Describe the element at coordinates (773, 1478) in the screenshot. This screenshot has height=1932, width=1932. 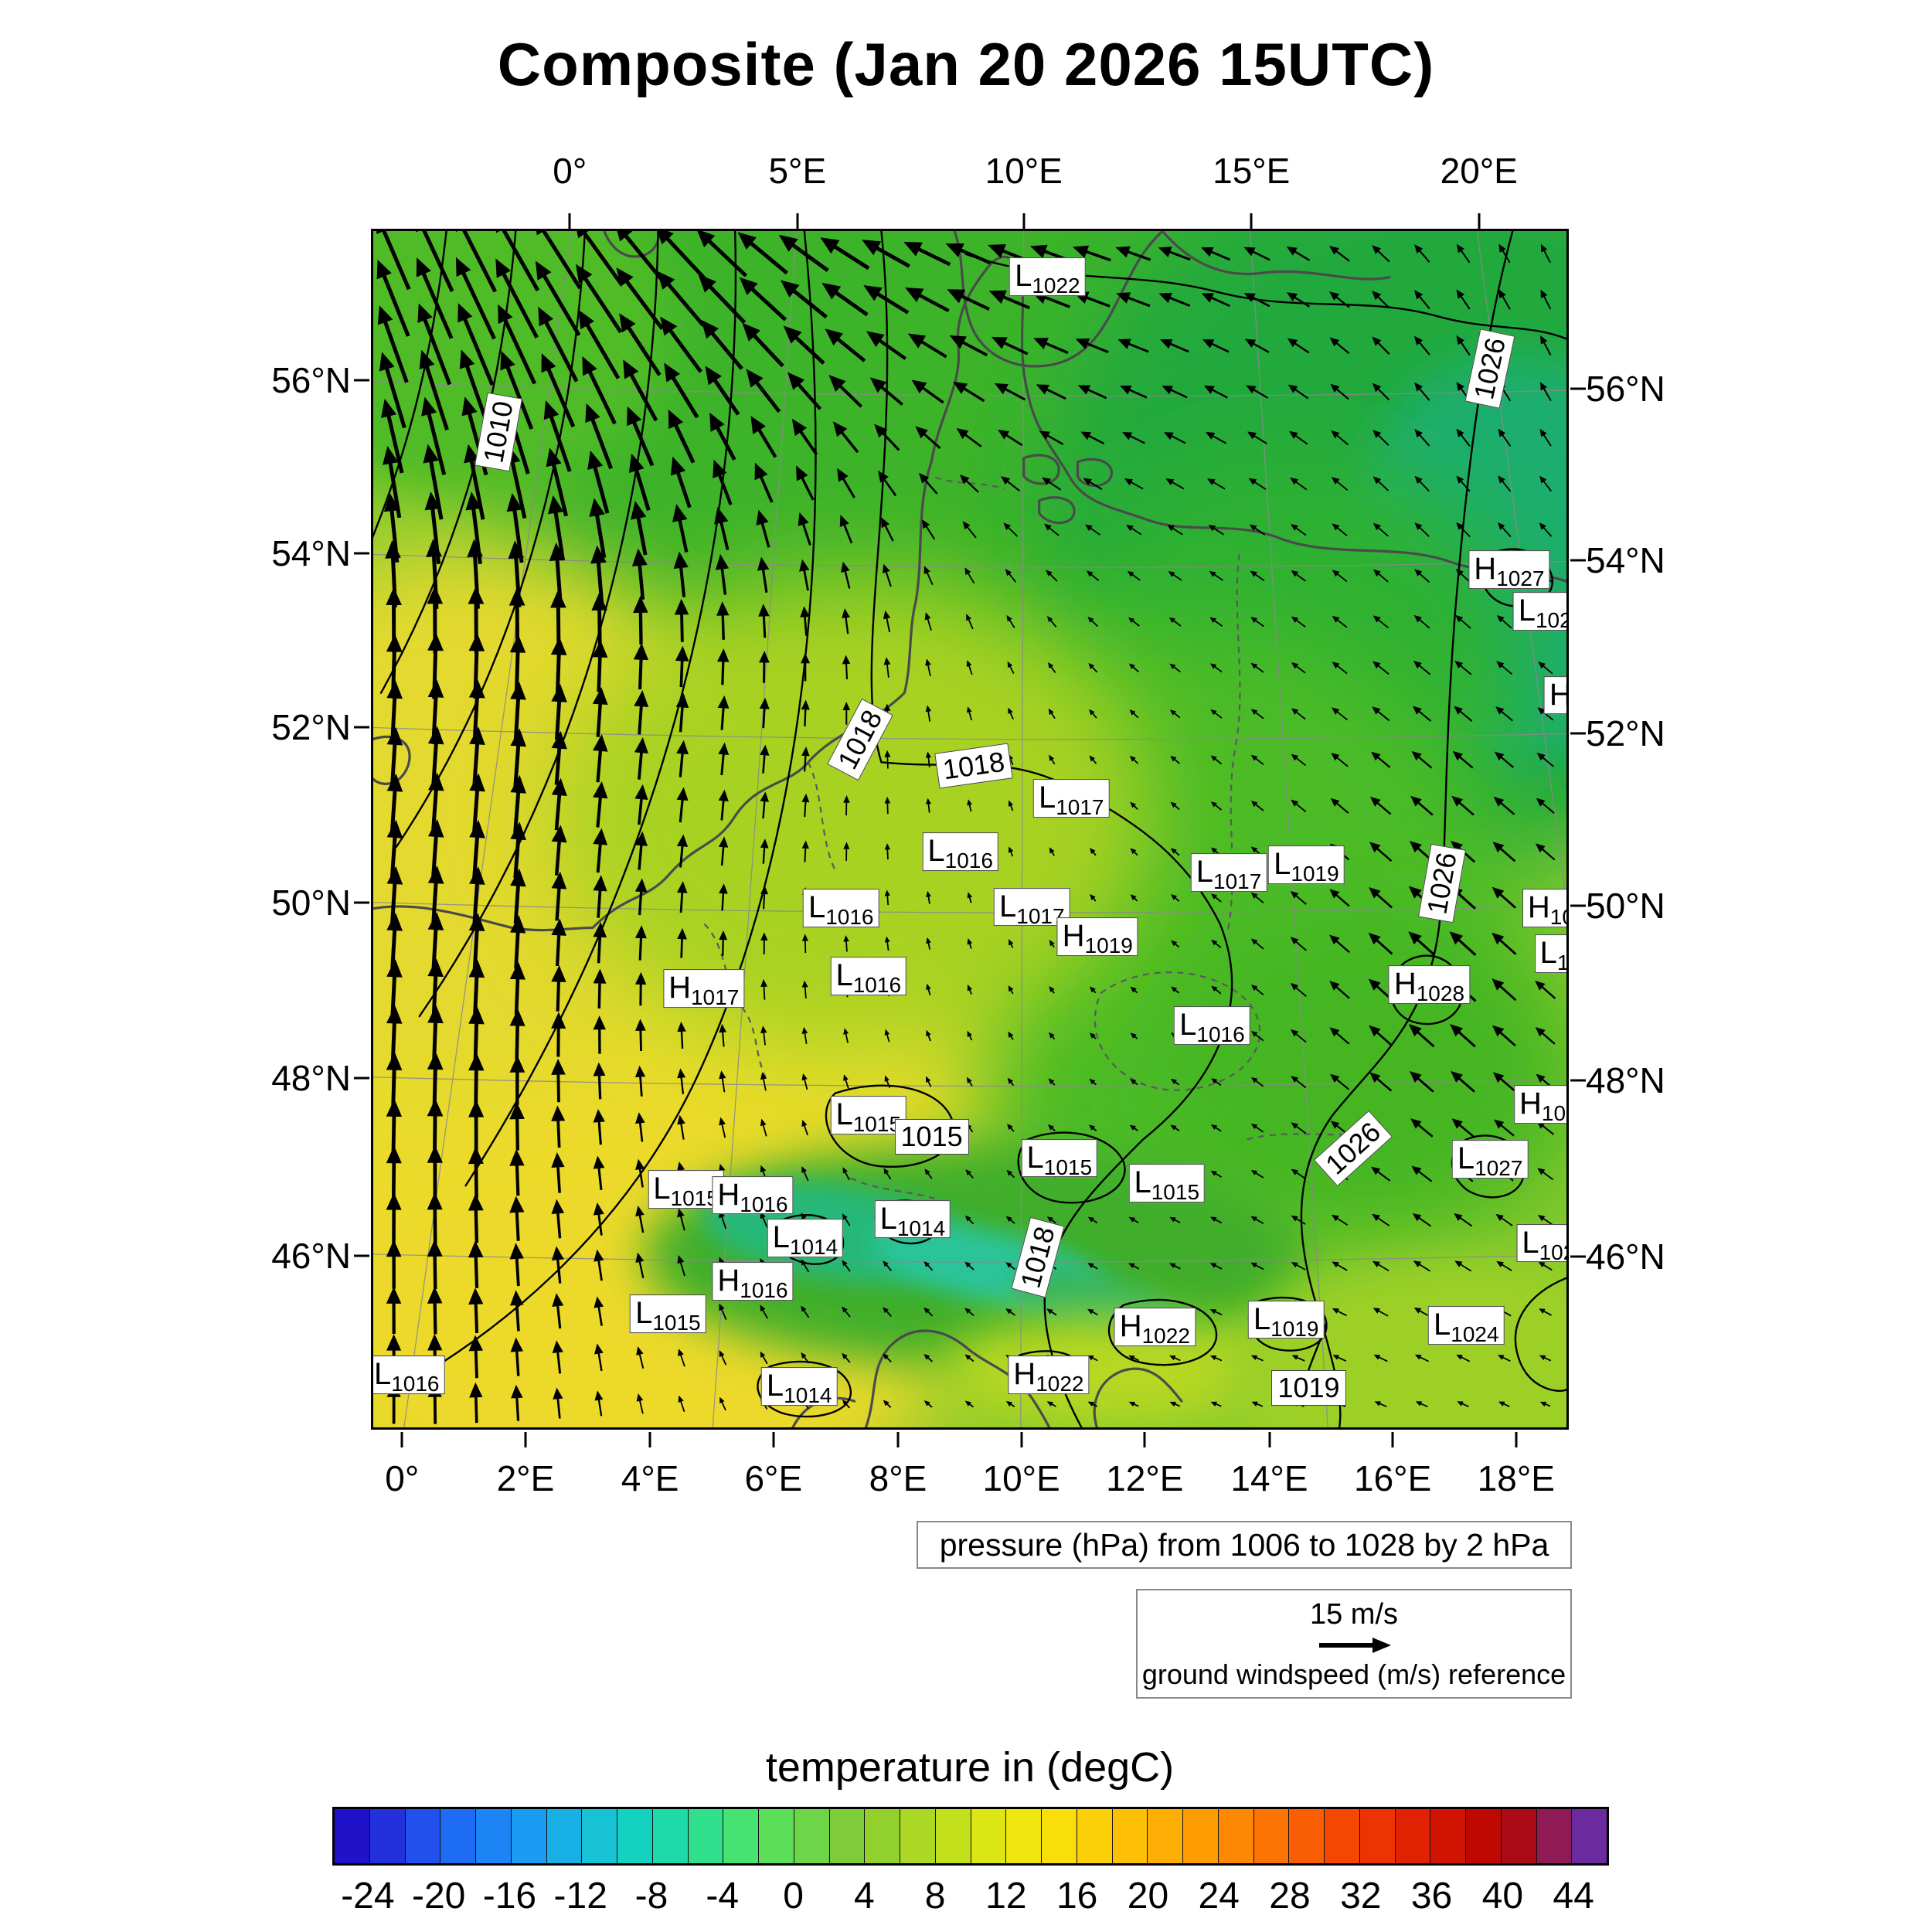
I see `axis-bottom-label: 6°E` at that location.